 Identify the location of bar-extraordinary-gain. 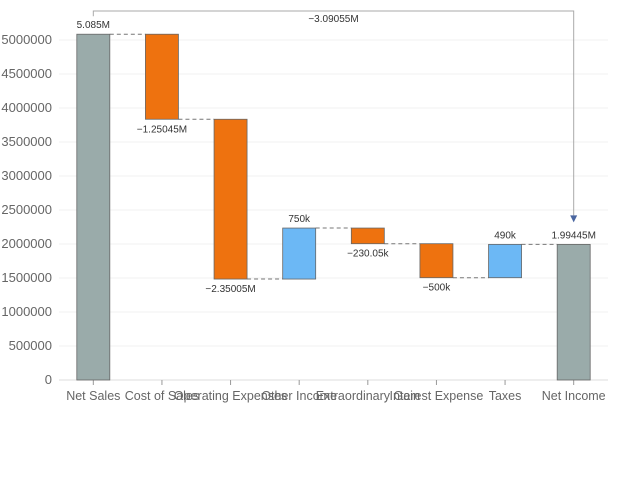
(367, 236).